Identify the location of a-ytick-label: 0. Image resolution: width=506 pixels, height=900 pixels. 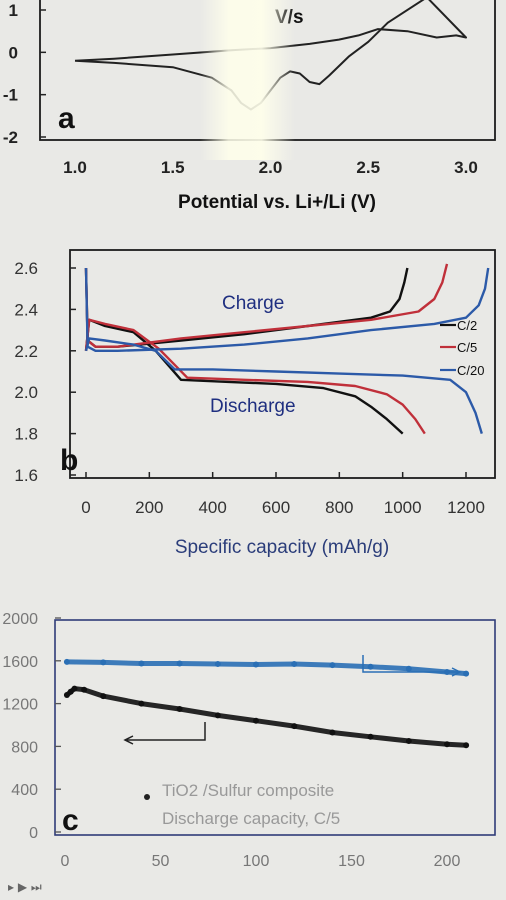
(13, 52).